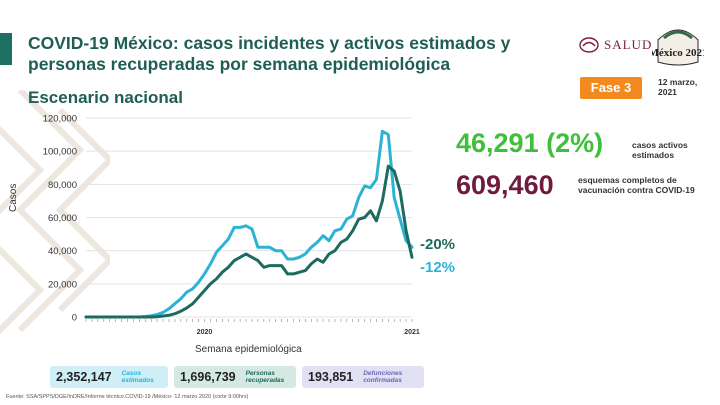  I want to click on deaths-box: 193,851 Defunciones confirmadas, so click(363, 377).